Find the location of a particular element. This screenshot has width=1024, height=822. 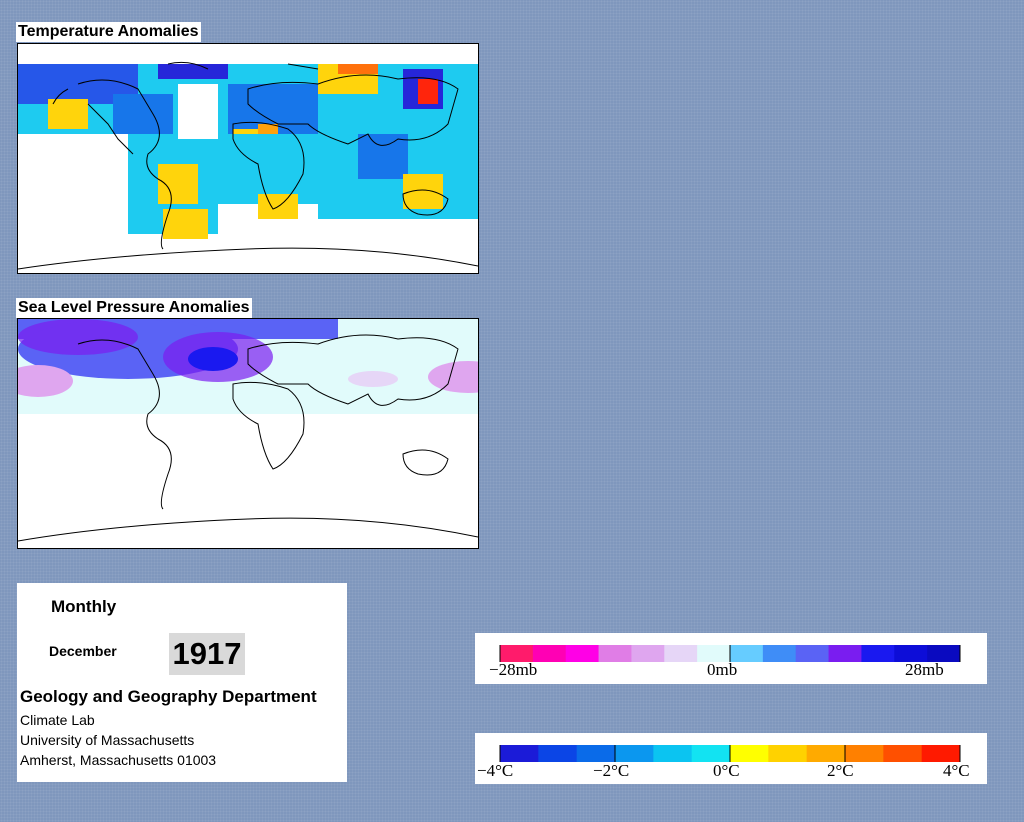

temperature-legend-colorbar is located at coordinates (730, 753).